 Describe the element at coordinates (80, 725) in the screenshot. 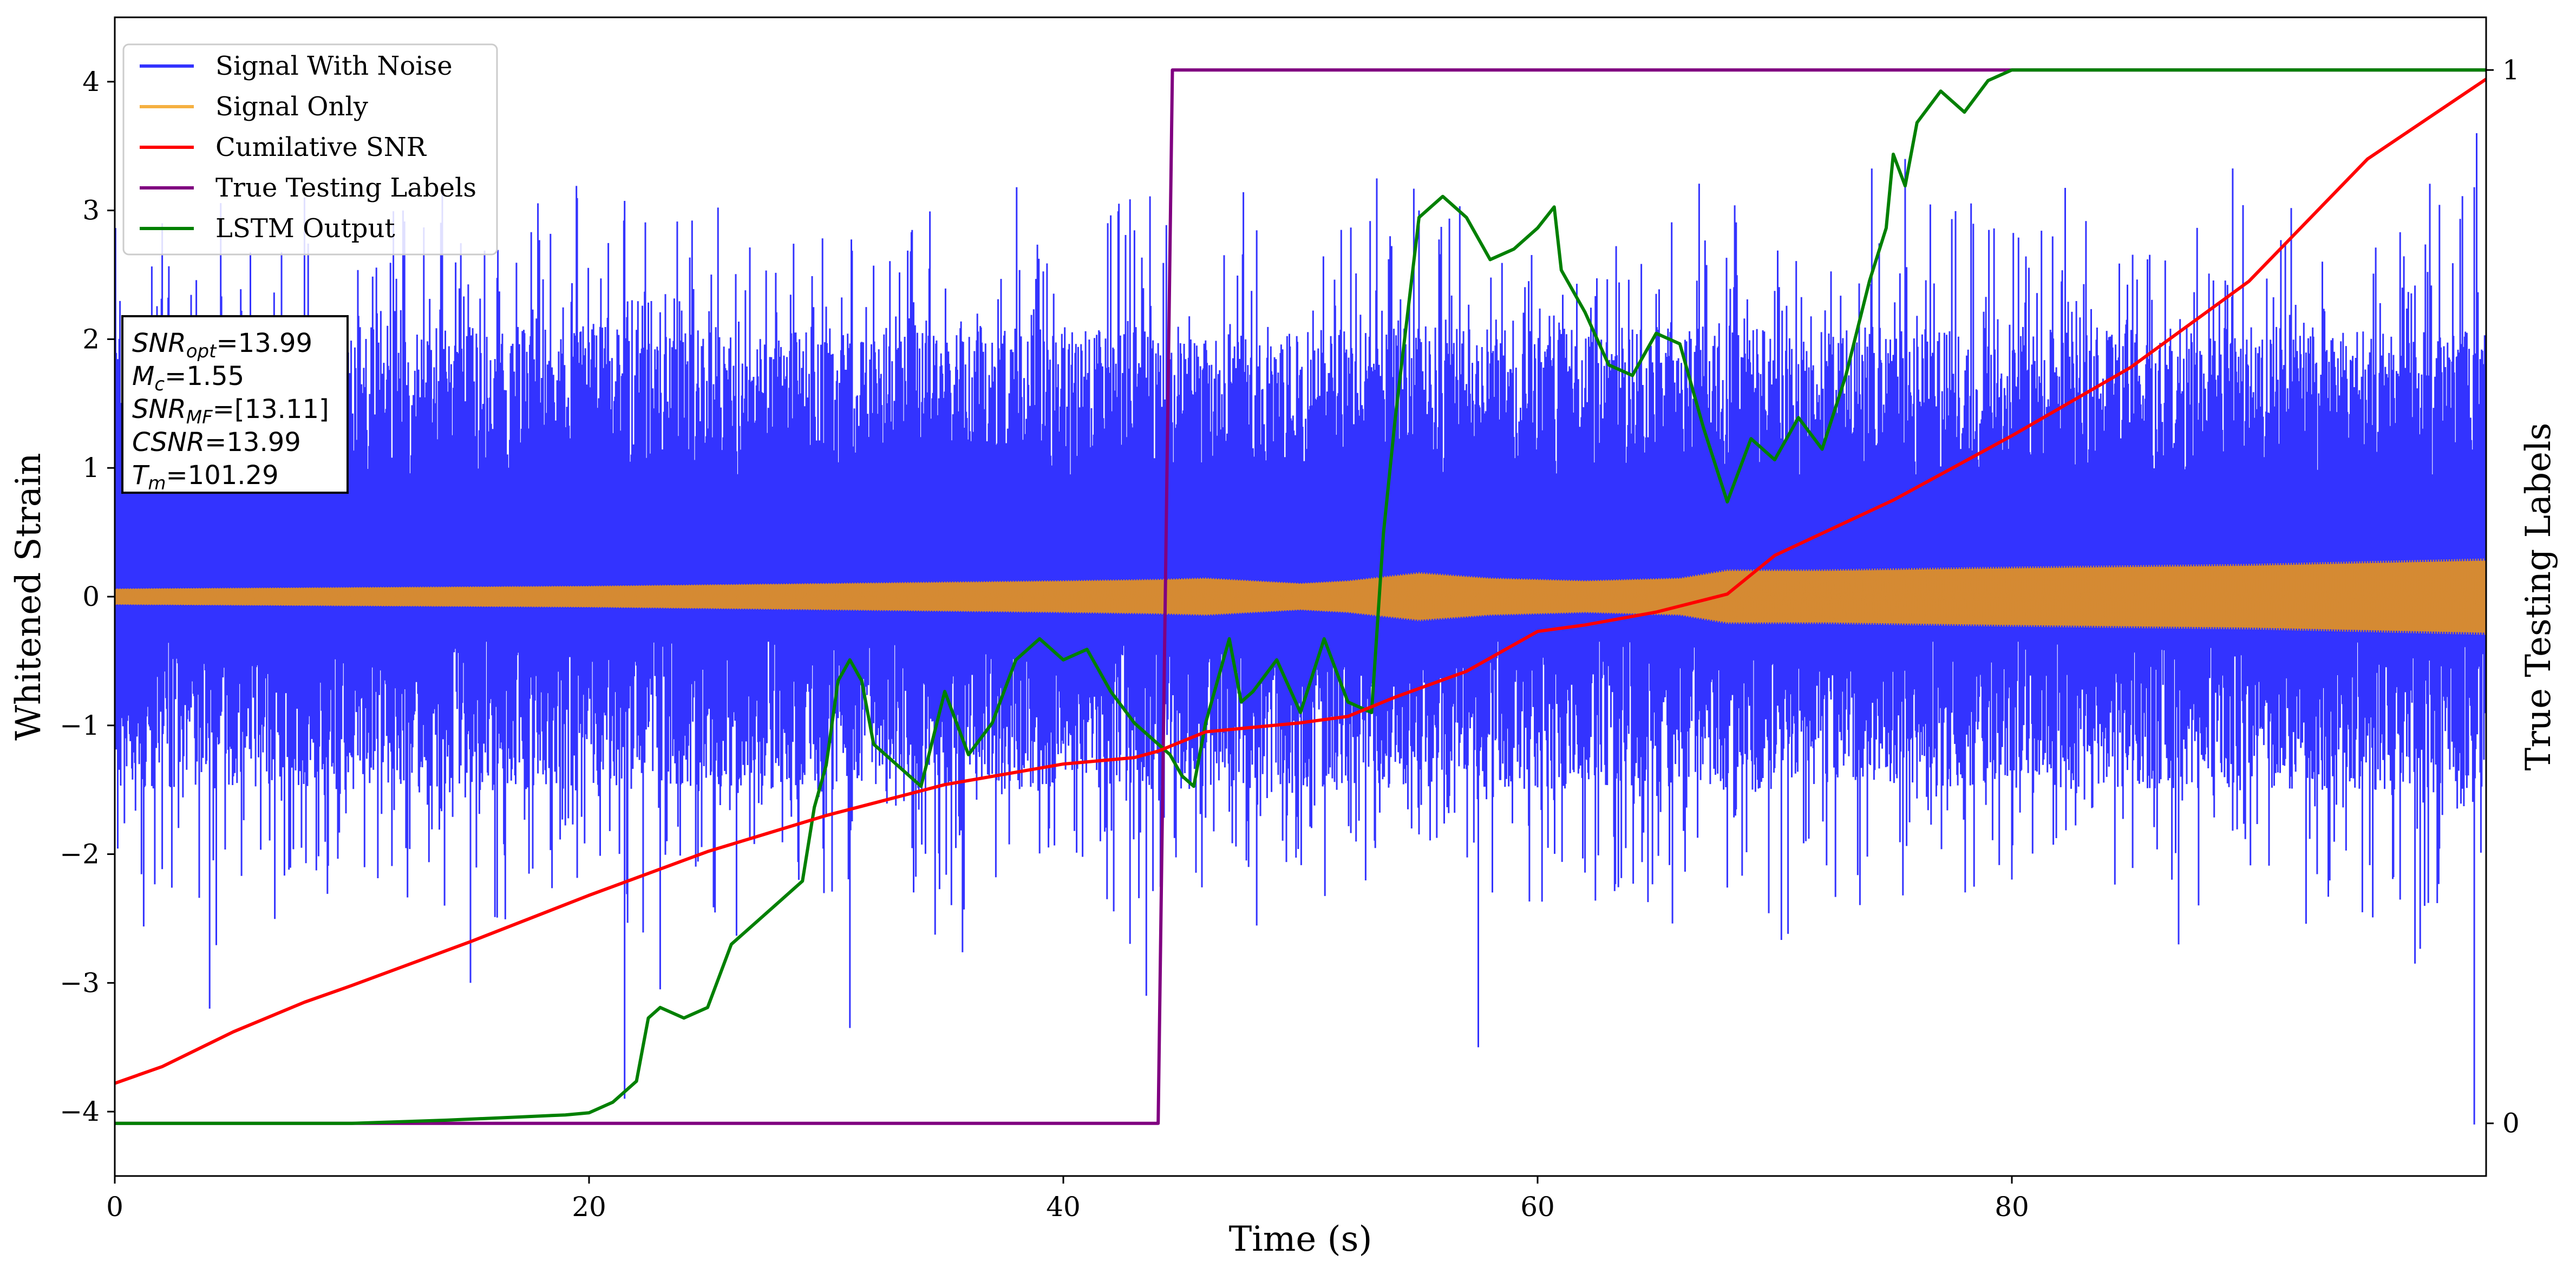

I see `y-tick-label: −1` at that location.